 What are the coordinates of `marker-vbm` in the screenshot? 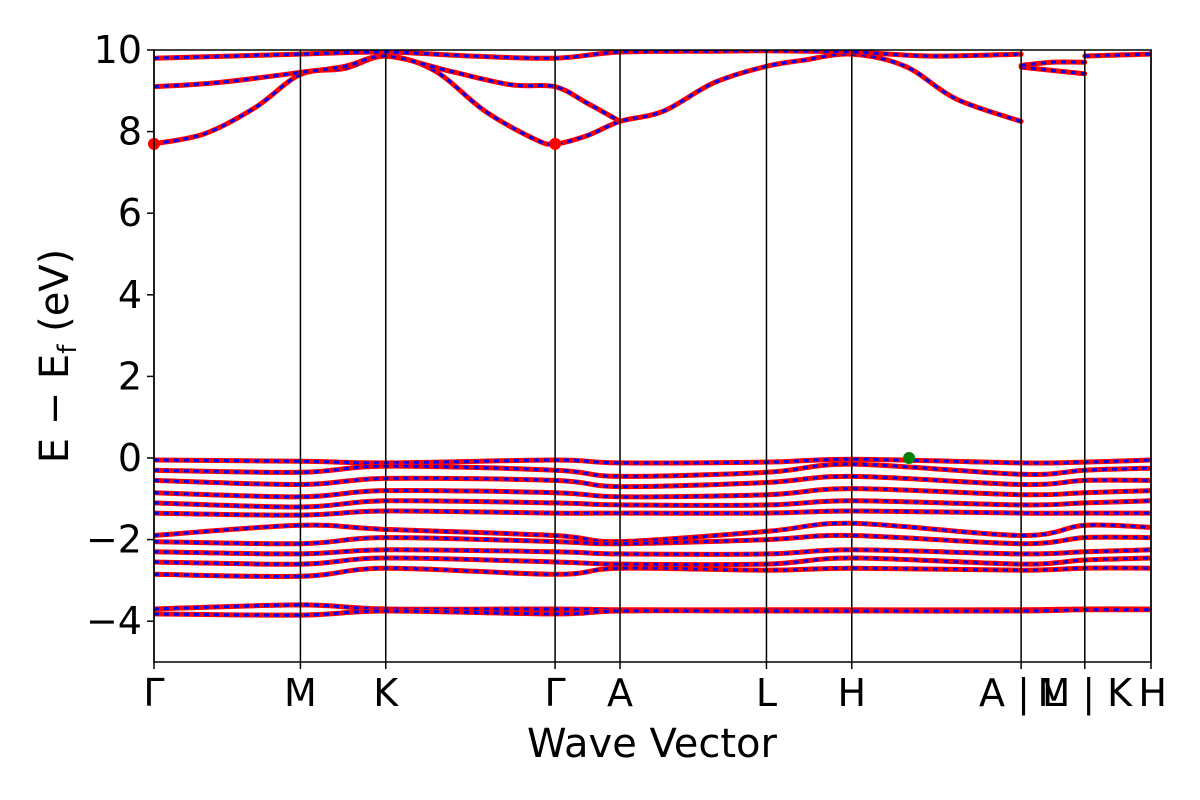 It's located at (909, 458).